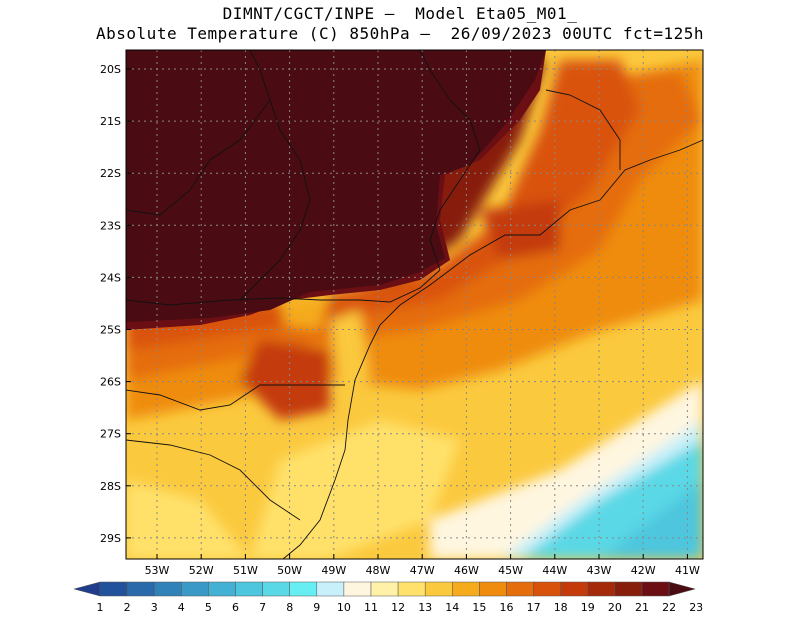  Describe the element at coordinates (110, 173) in the screenshot. I see `latitude-label: 22S` at that location.